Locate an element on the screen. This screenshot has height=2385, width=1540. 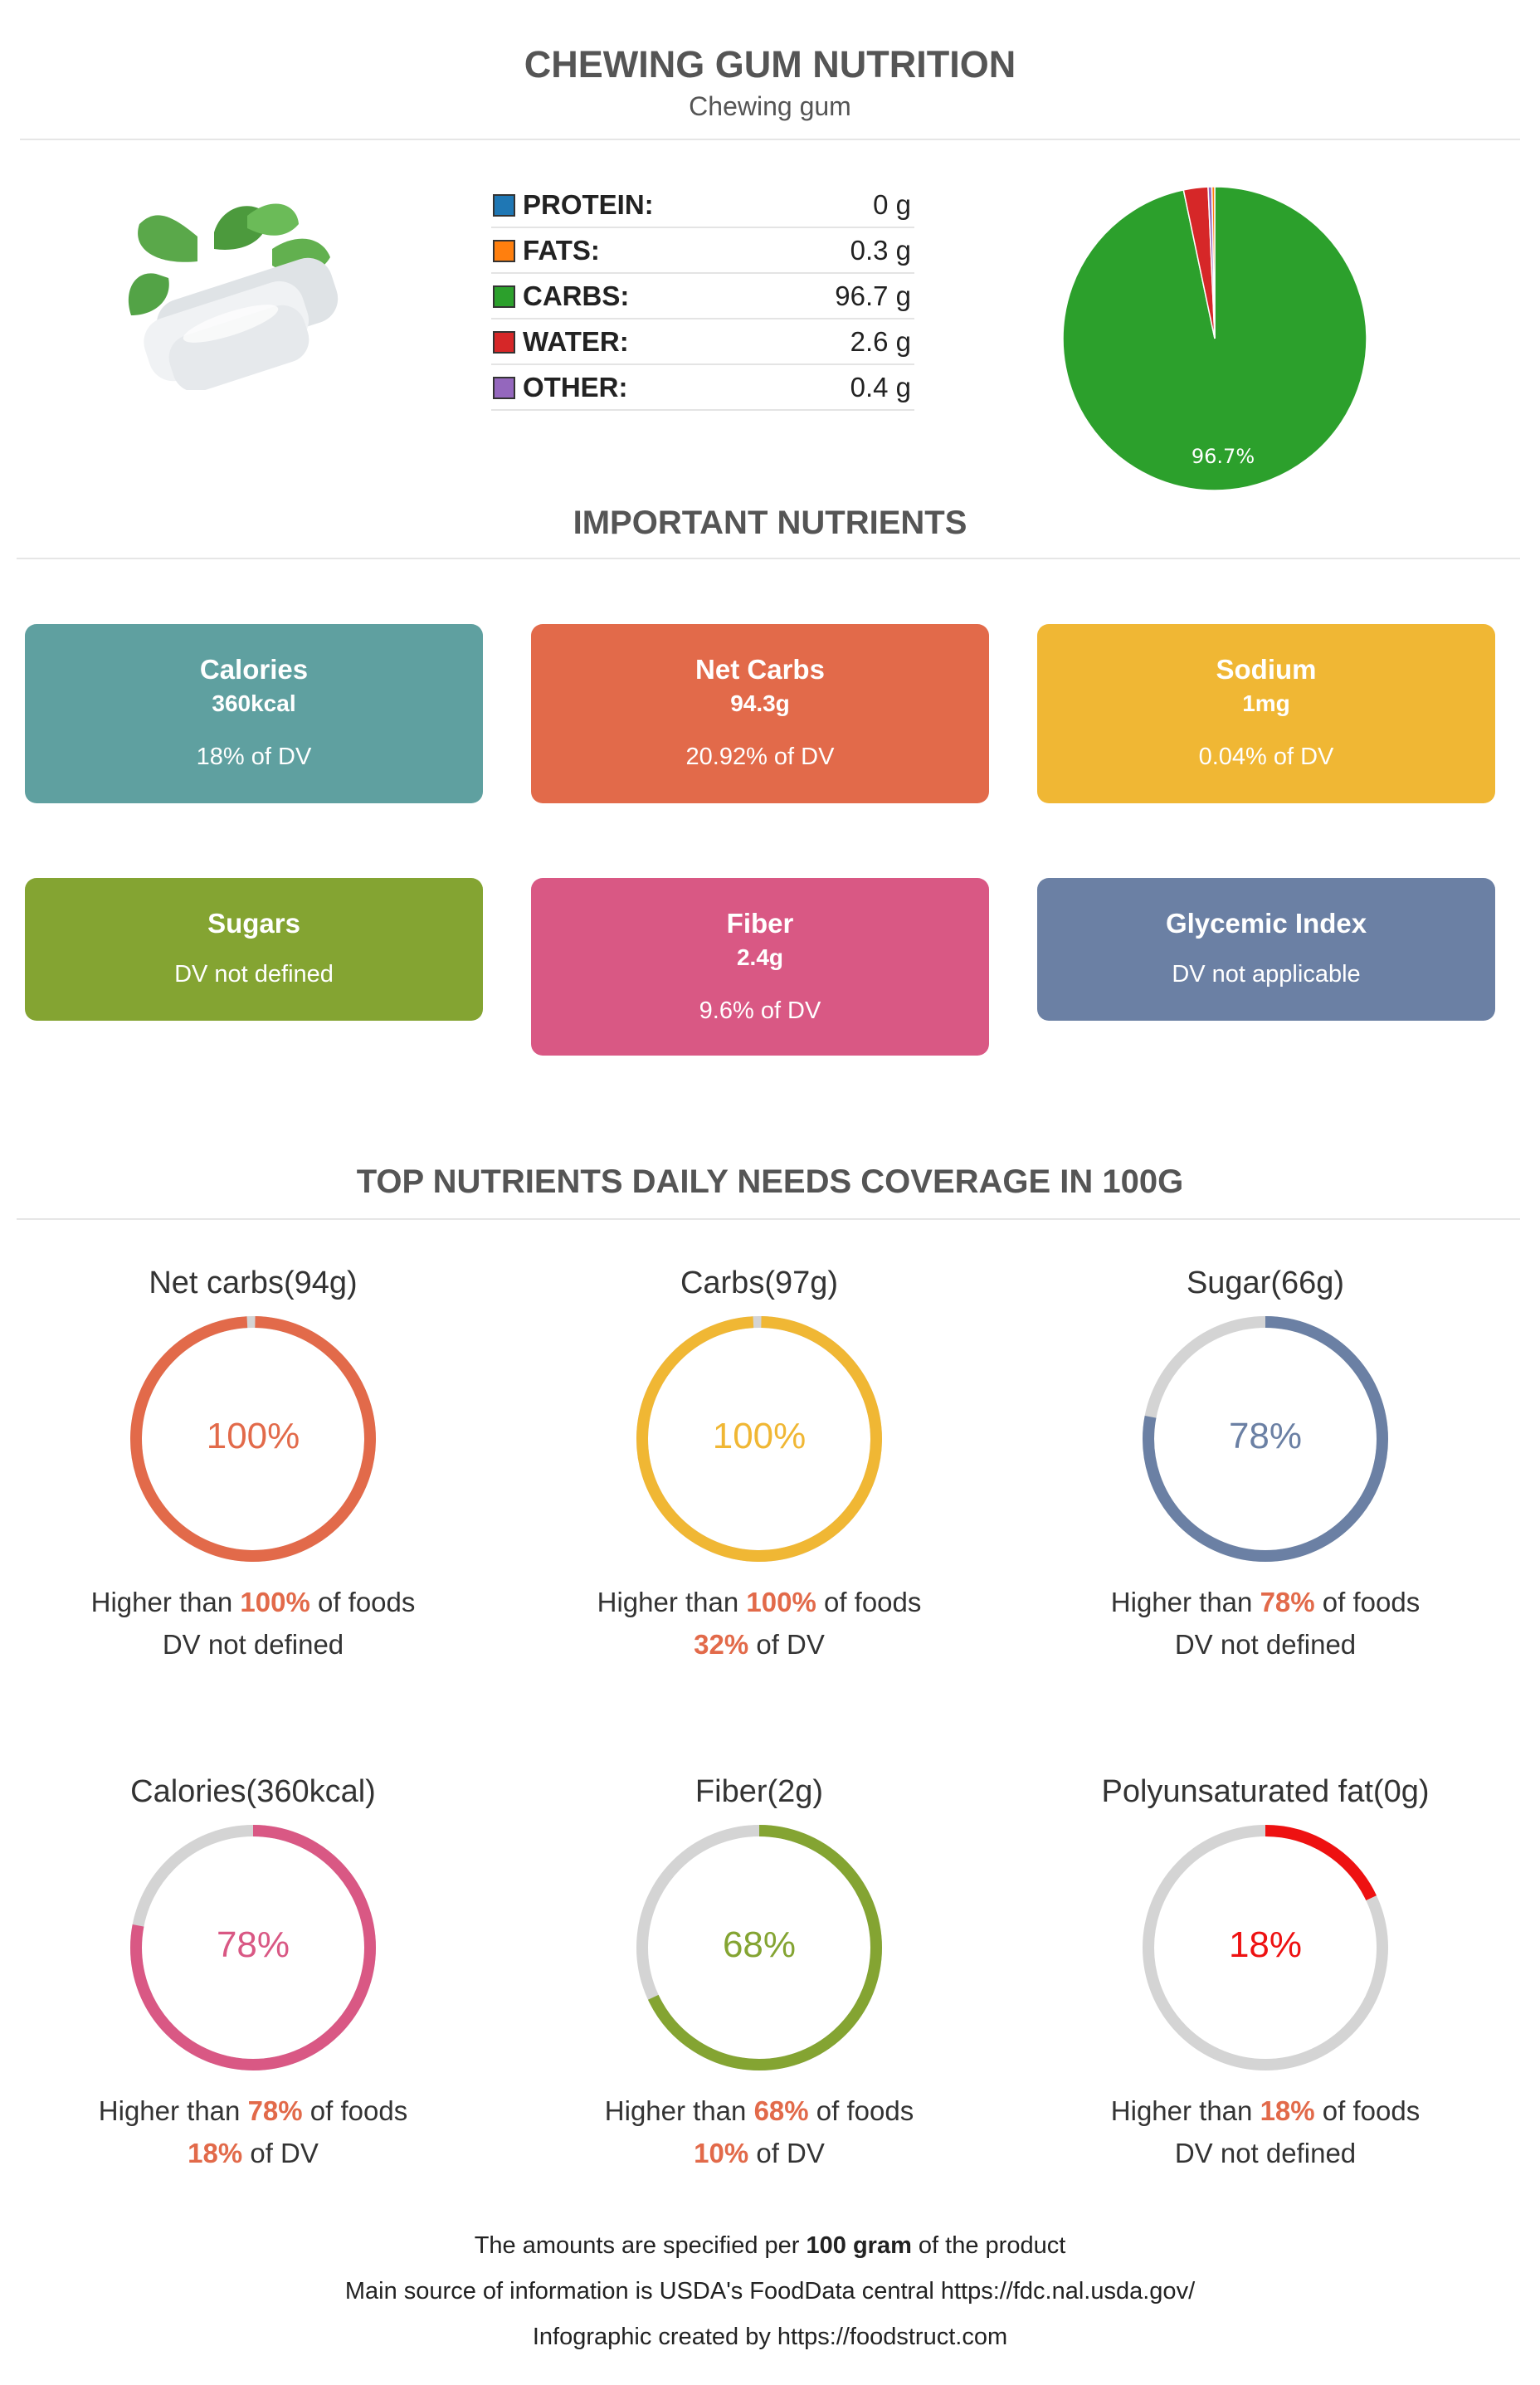
dv-line: 10% of DV is located at coordinates (759, 2153).